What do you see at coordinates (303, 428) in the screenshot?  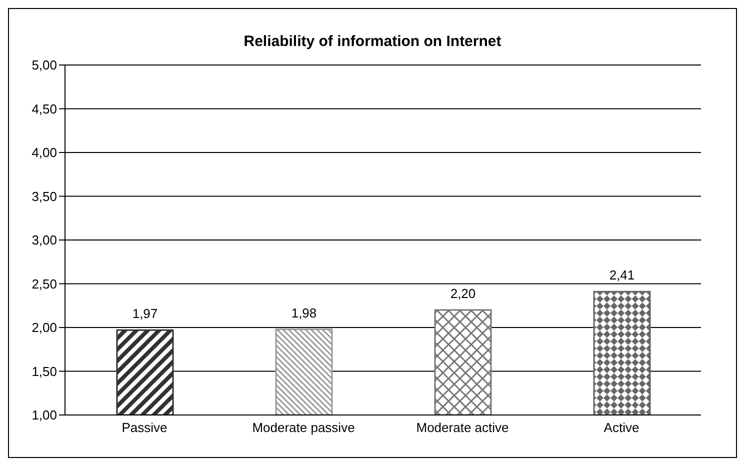 I see `x-tick-label: Moderate passive` at bounding box center [303, 428].